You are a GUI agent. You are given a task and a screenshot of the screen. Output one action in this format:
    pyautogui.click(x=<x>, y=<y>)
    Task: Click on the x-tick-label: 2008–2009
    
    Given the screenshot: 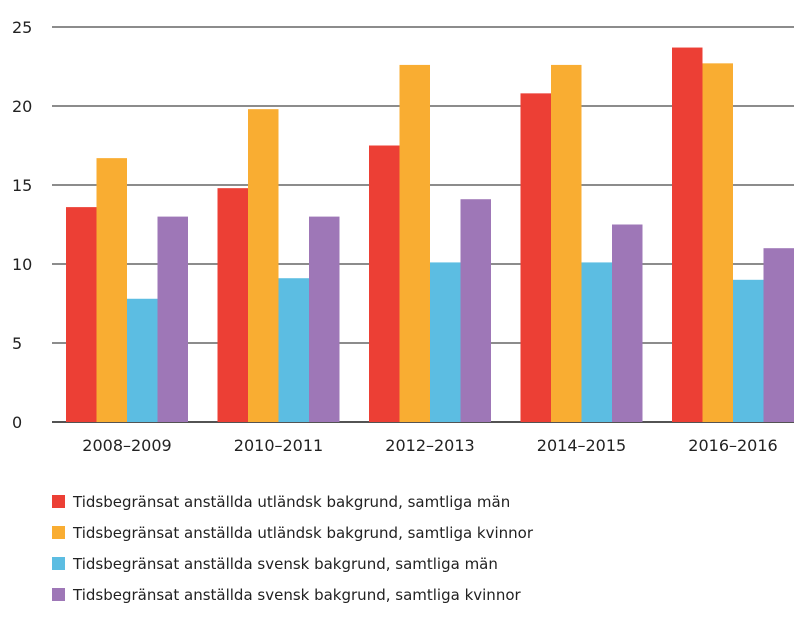 What is the action you would take?
    pyautogui.click(x=126, y=445)
    